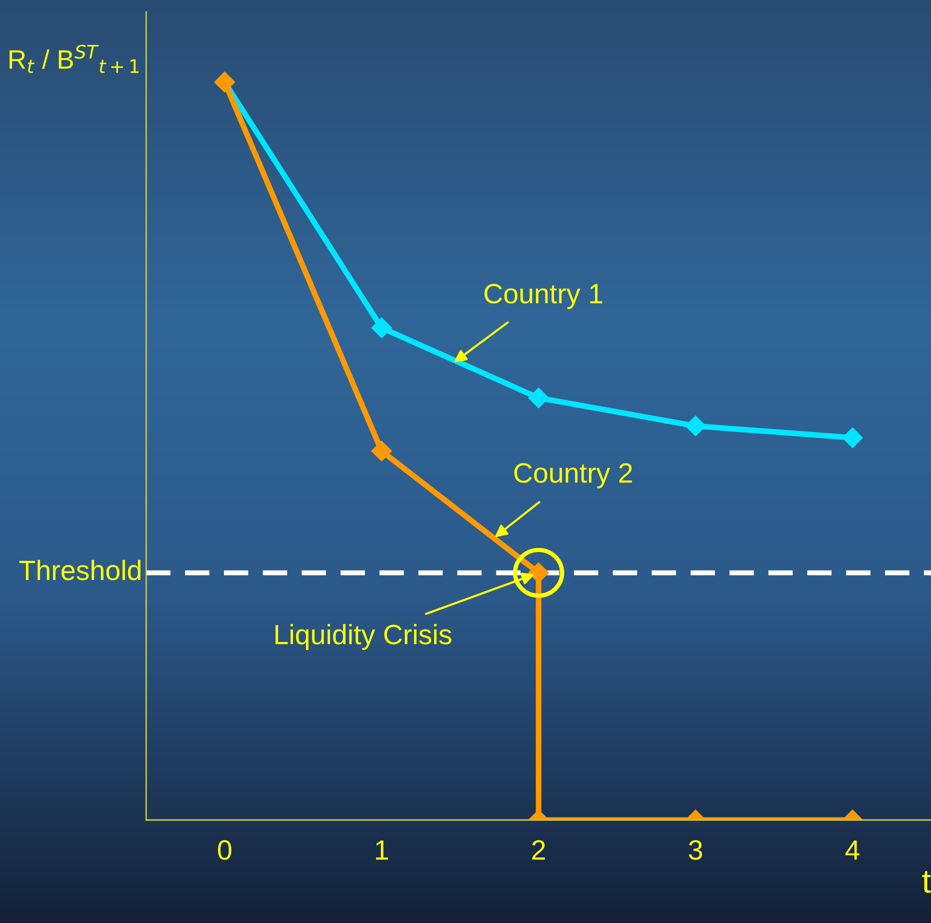 The height and width of the screenshot is (923, 931). What do you see at coordinates (74, 58) in the screenshot?
I see `y-axis-title: R$_{t}$ / B$^{ST}$$_{t+1}$` at bounding box center [74, 58].